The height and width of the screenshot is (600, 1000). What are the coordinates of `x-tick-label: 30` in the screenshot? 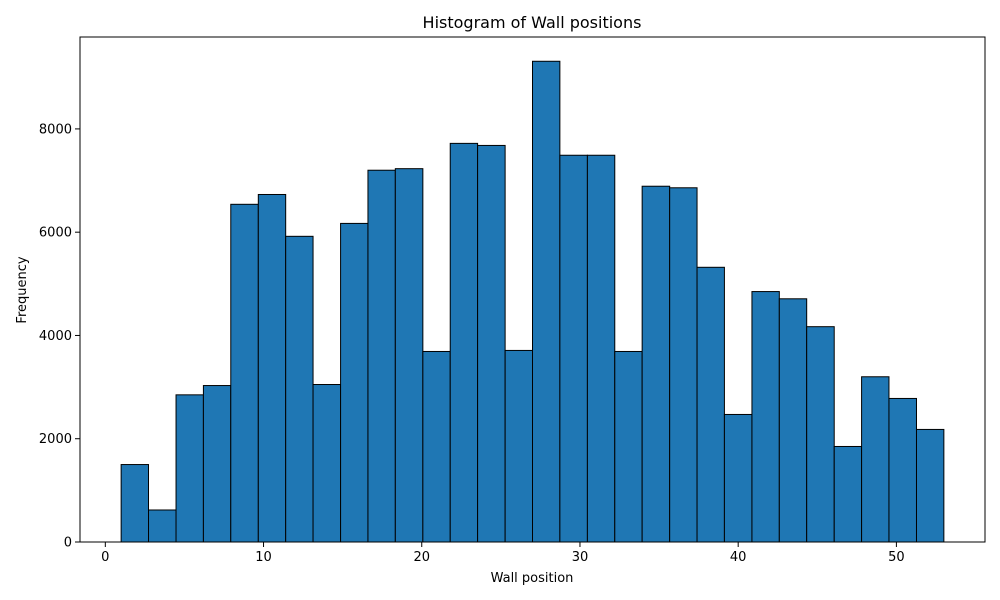 It's located at (580, 557).